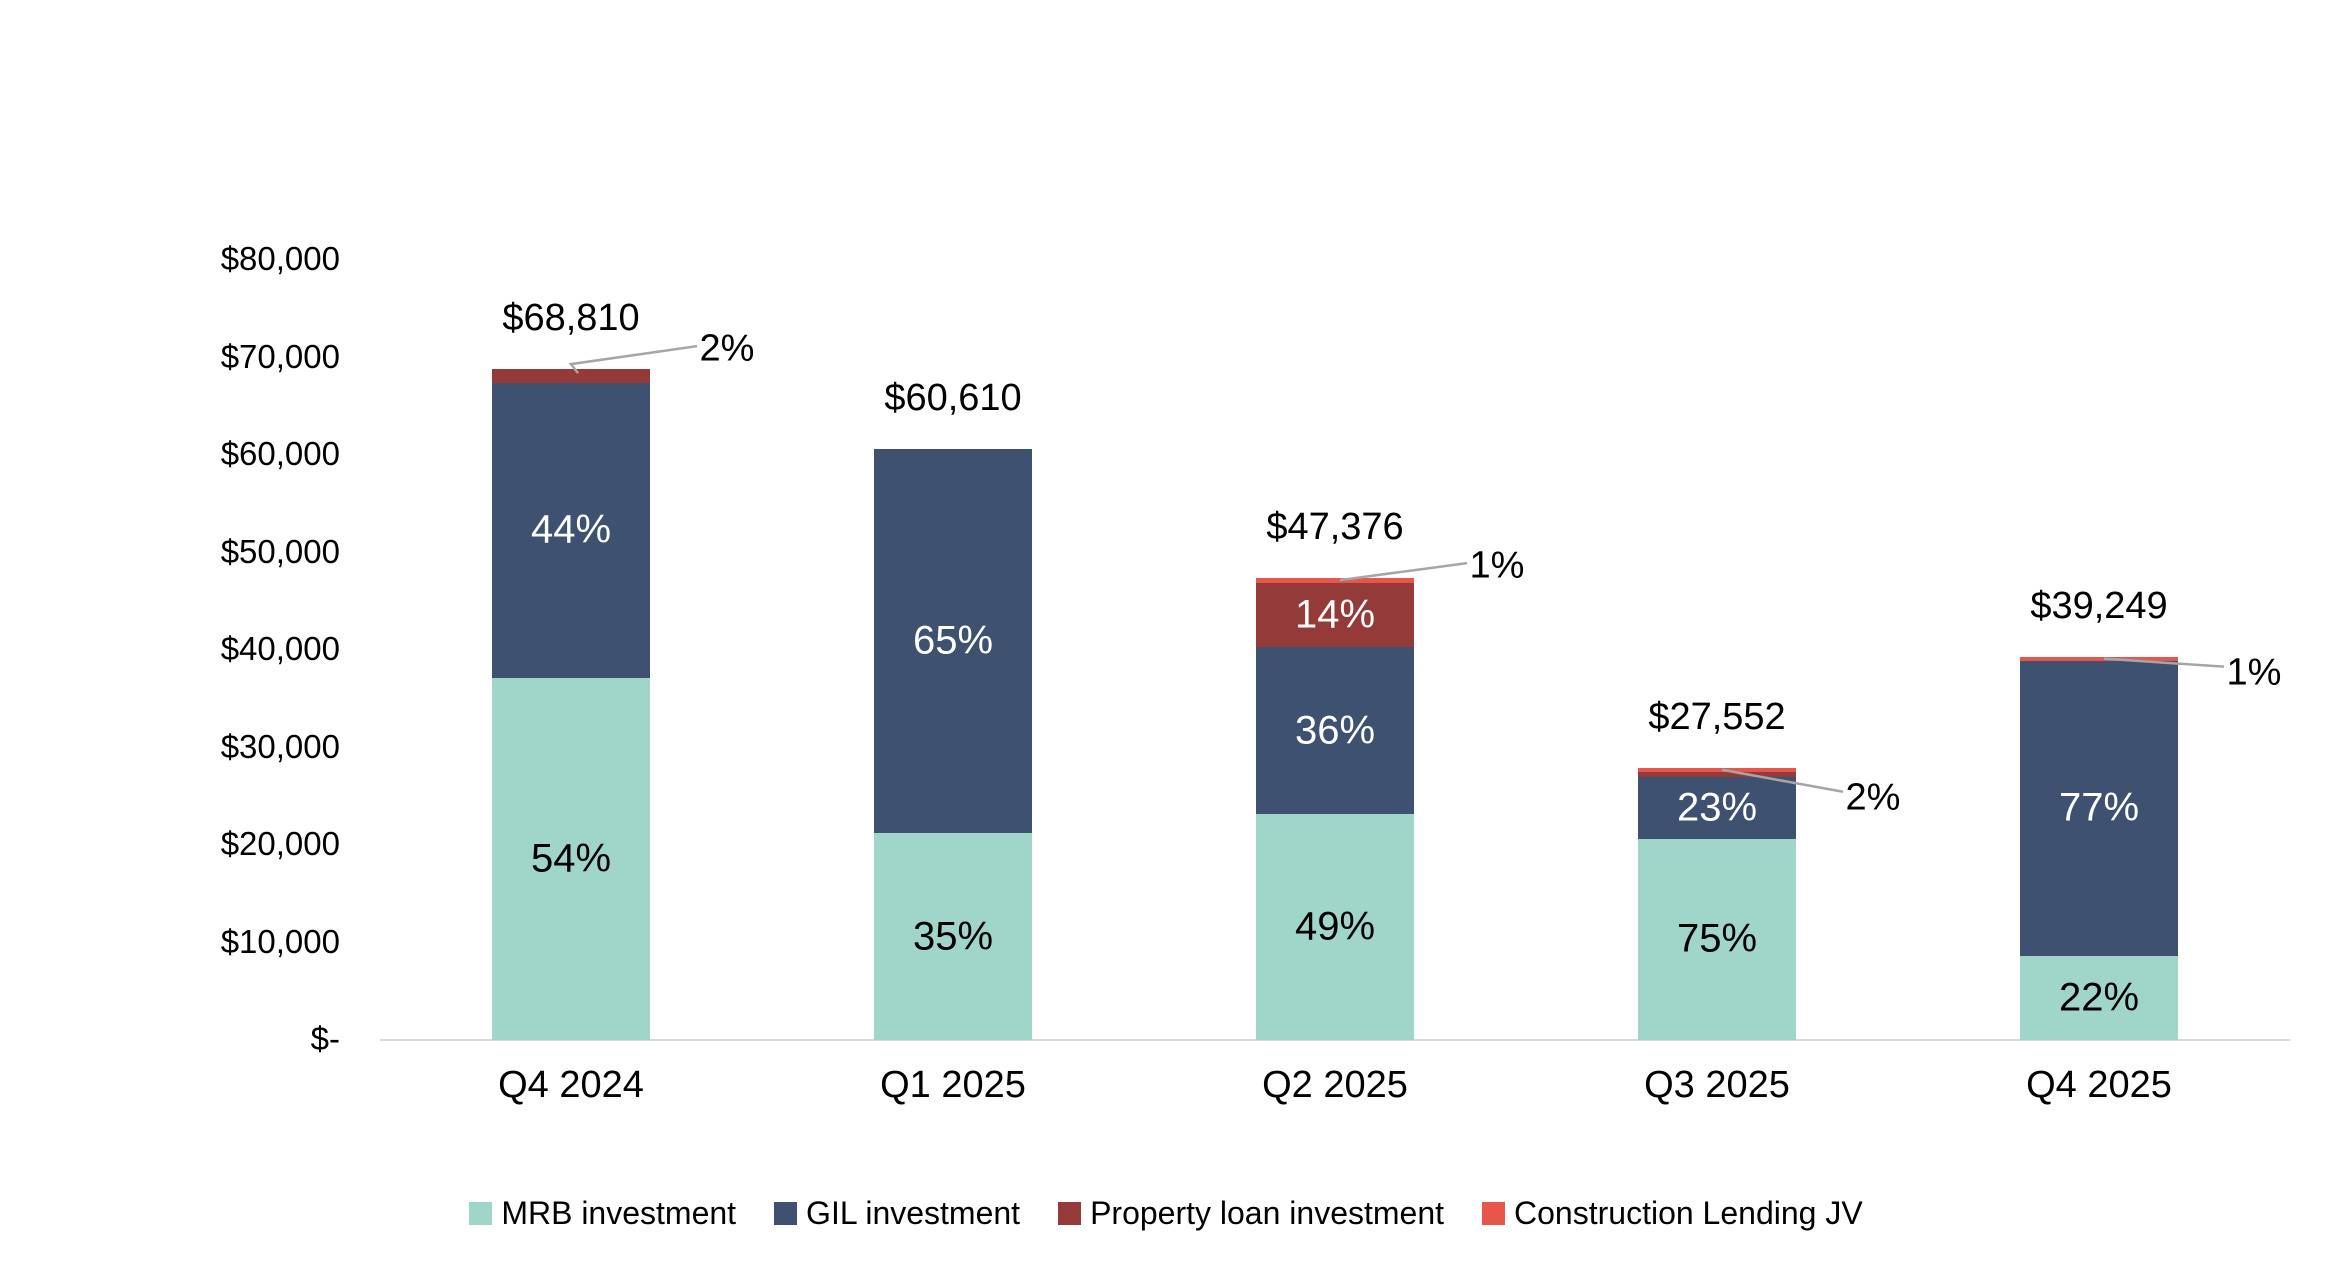 This screenshot has height=1279, width=2332. What do you see at coordinates (2099, 1085) in the screenshot?
I see `x-axis-label: Q4 2025` at bounding box center [2099, 1085].